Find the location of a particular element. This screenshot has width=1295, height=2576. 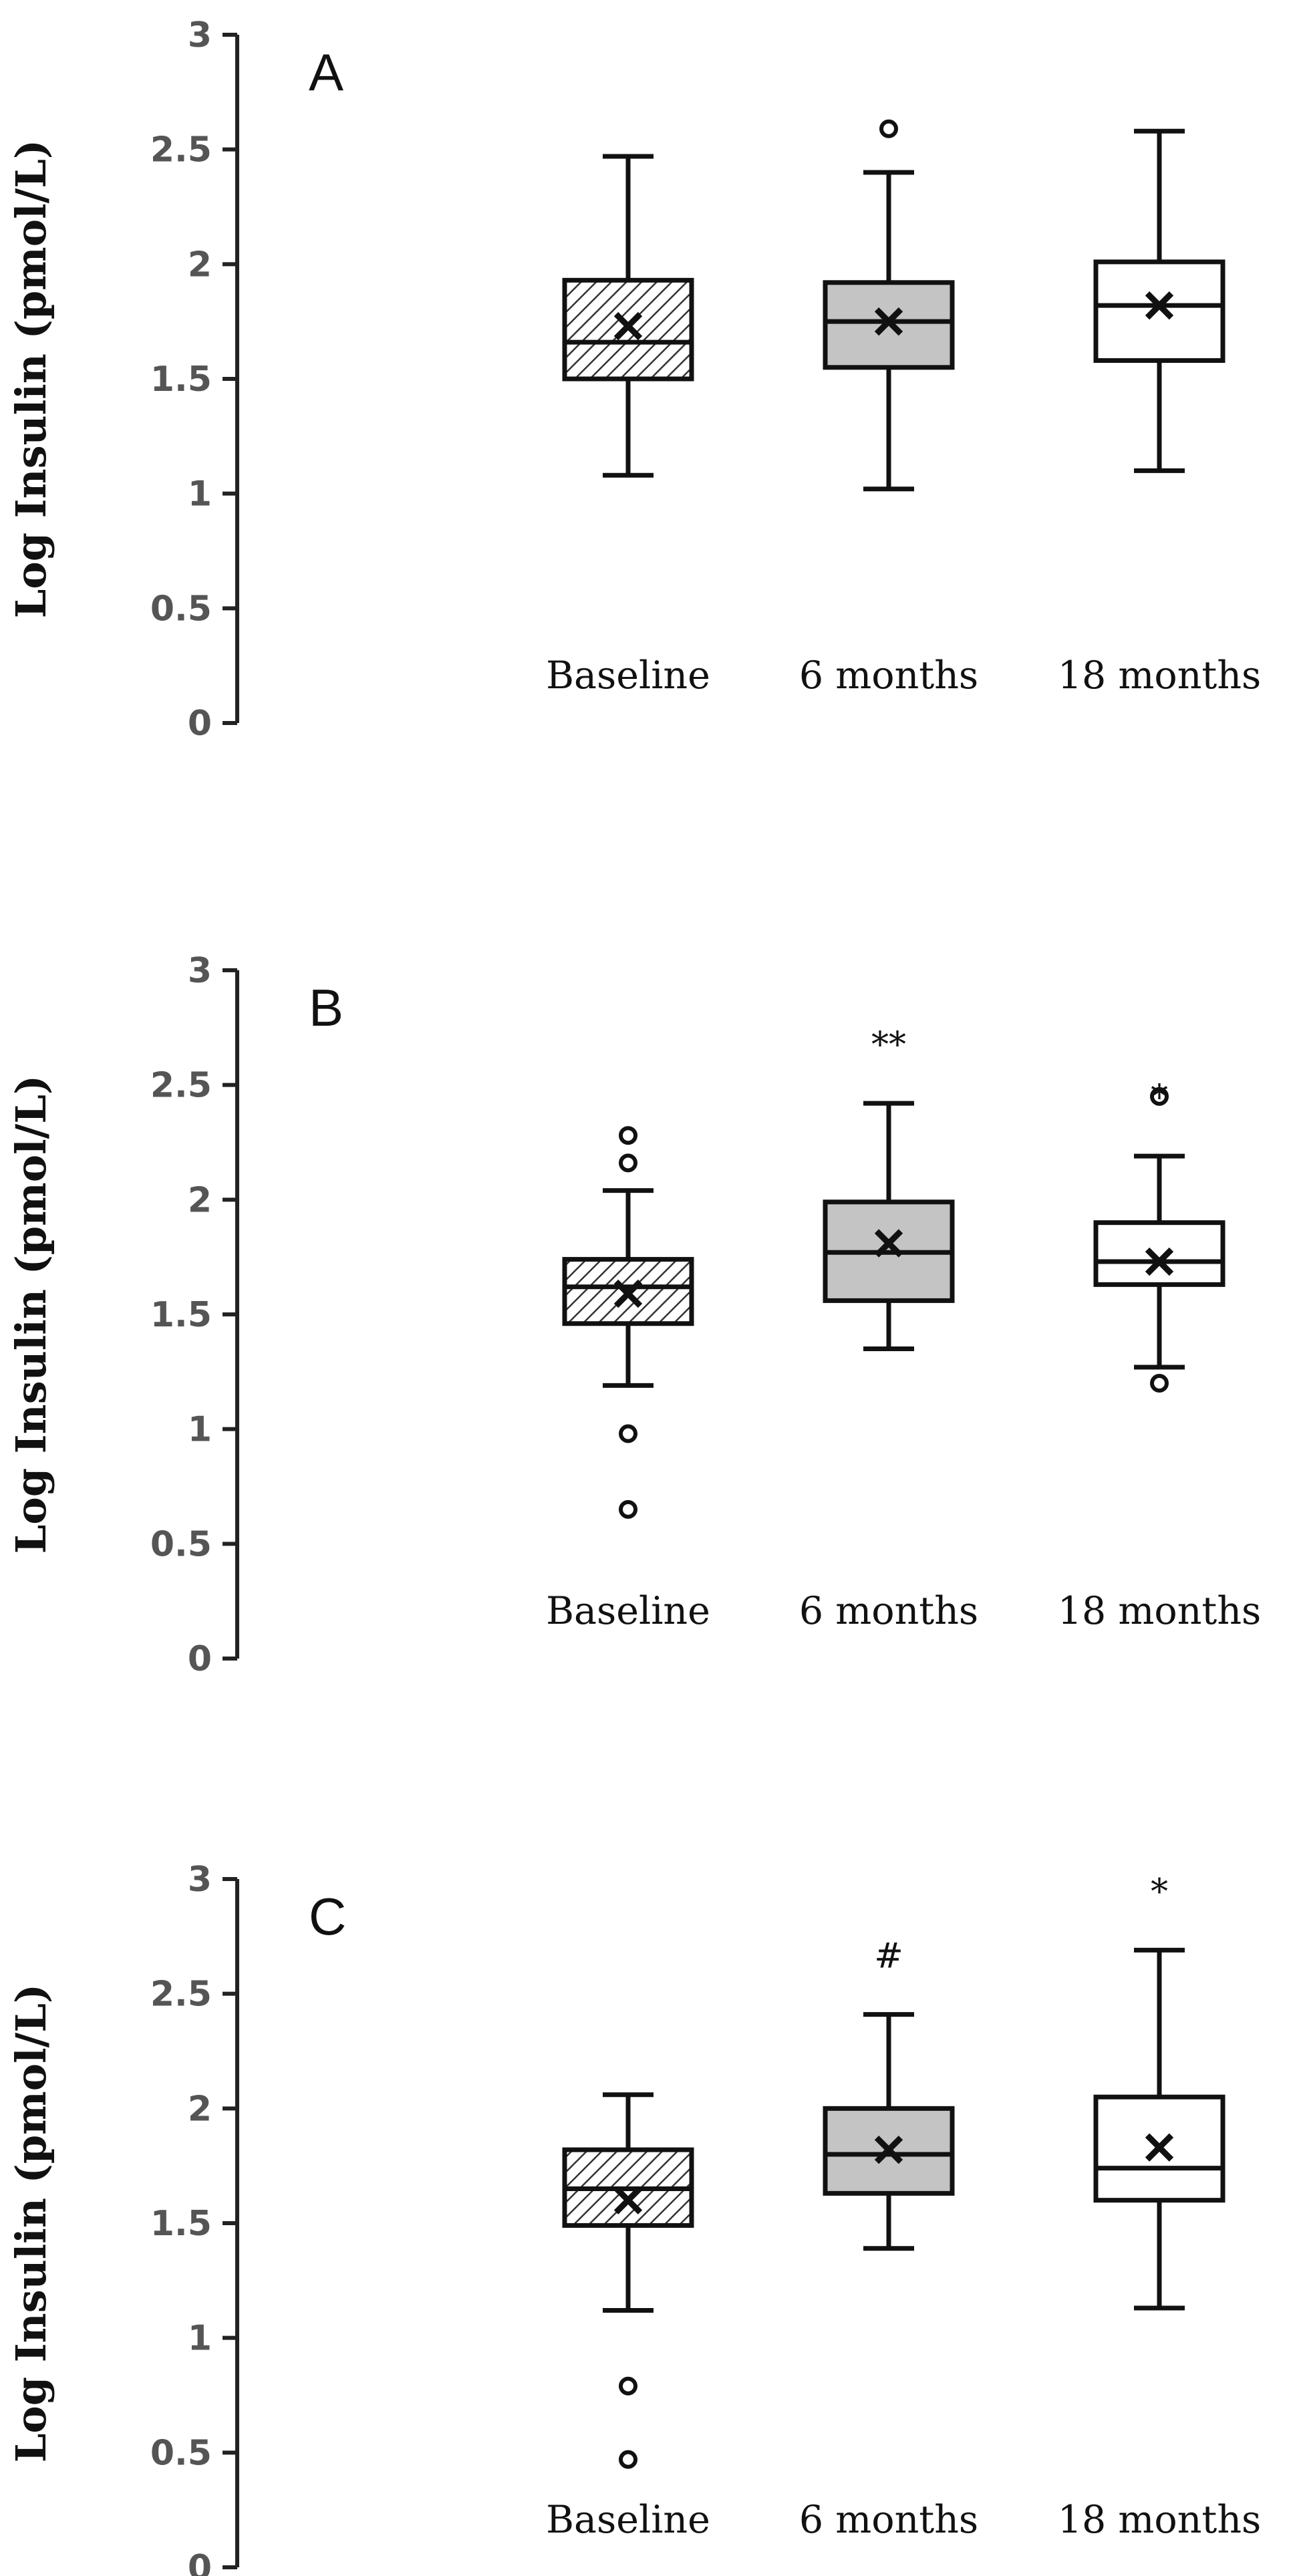

panel-letter: A is located at coordinates (326, 72).